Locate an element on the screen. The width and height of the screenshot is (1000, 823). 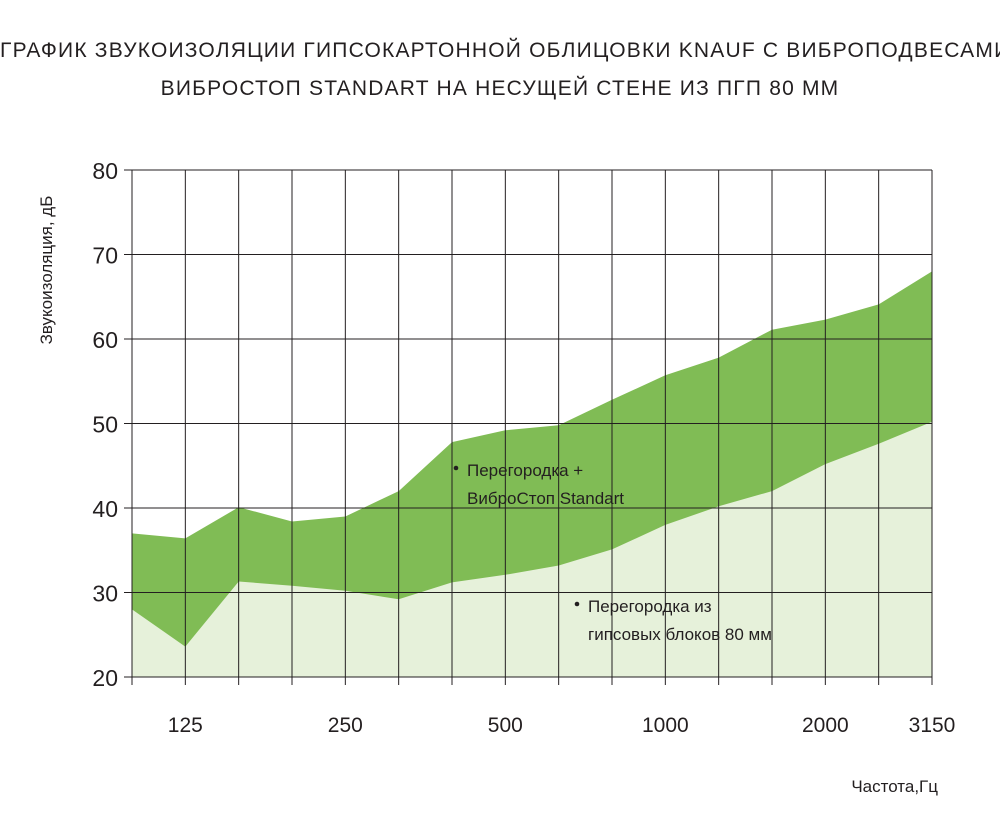
series-label-2-line: гипсовых блоков 80 мм is located at coordinates (680, 634).